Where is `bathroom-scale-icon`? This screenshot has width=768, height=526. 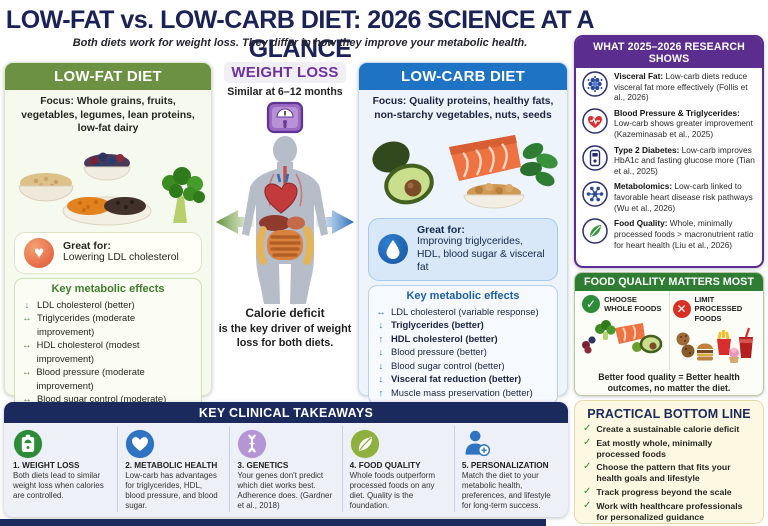
bathroom-scale-icon is located at coordinates (285, 117).